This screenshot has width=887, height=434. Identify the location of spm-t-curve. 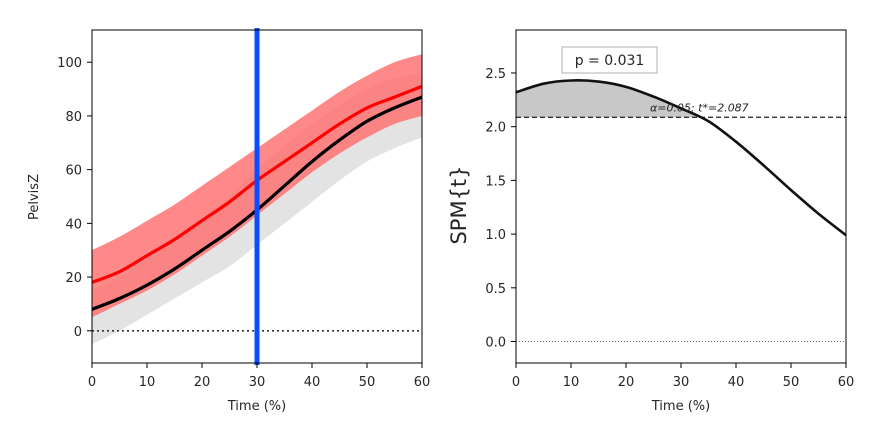
(681, 158).